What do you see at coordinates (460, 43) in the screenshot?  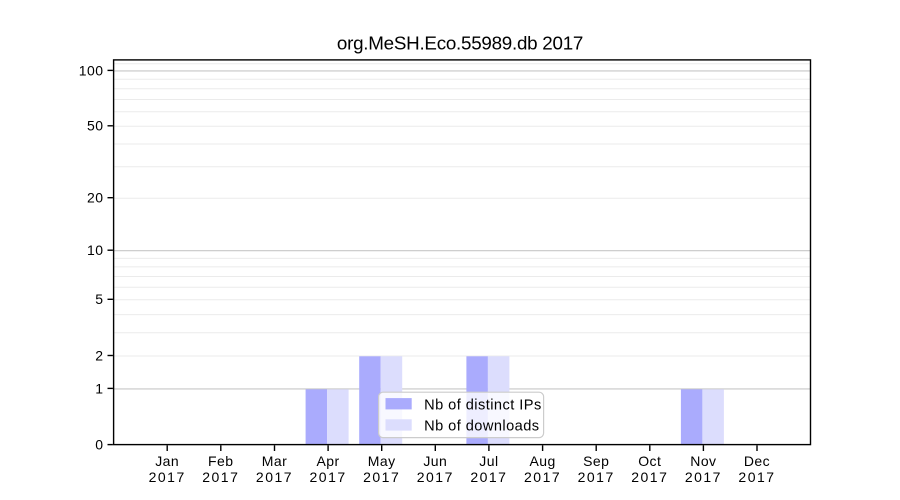 I see `svg-text: org.MeSH.Eco.55989.db 2017` at bounding box center [460, 43].